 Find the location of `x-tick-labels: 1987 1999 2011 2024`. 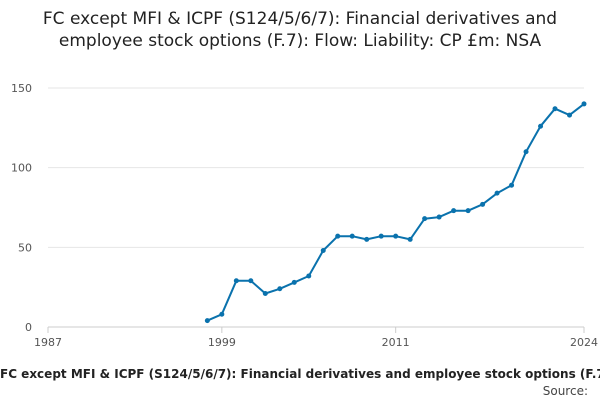

x-tick-labels: 1987 1999 2011 2024 is located at coordinates (316, 338).